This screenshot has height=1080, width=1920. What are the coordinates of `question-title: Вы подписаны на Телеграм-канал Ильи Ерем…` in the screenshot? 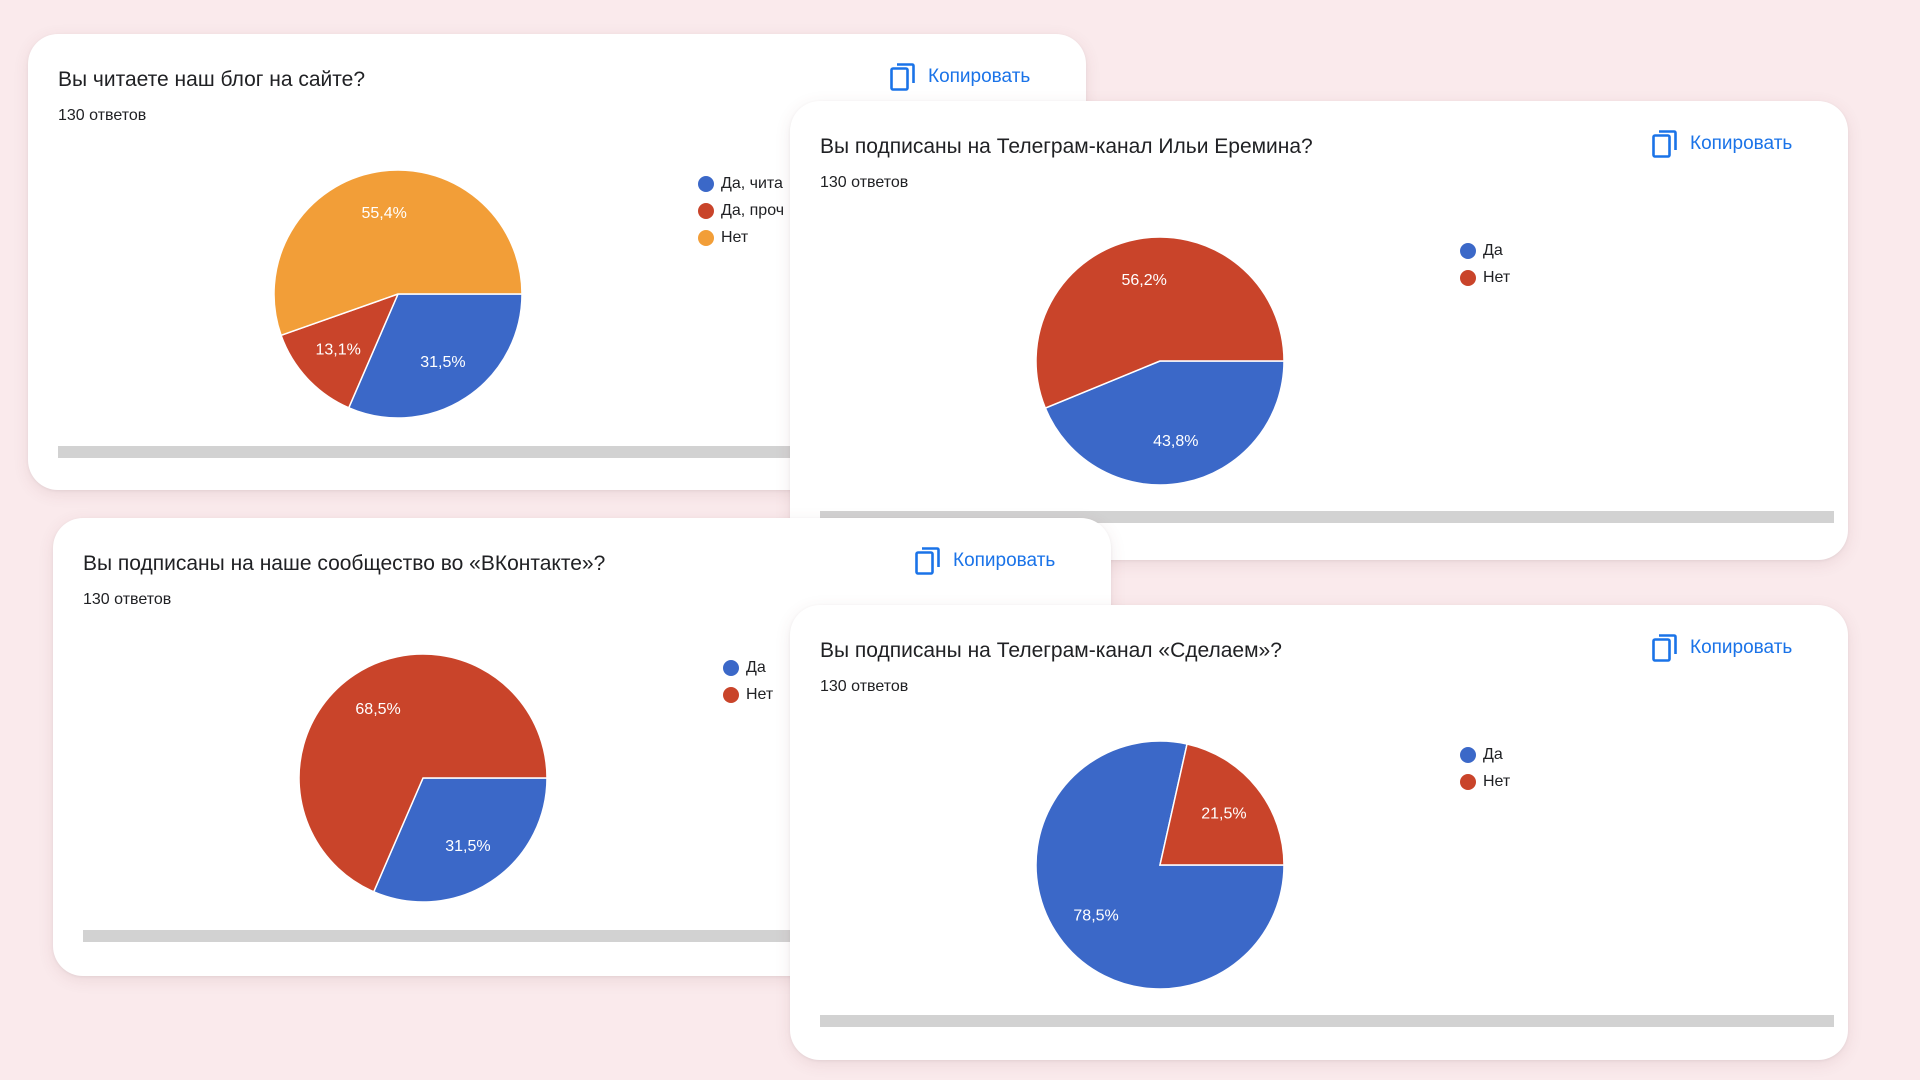 It's located at (1066, 146).